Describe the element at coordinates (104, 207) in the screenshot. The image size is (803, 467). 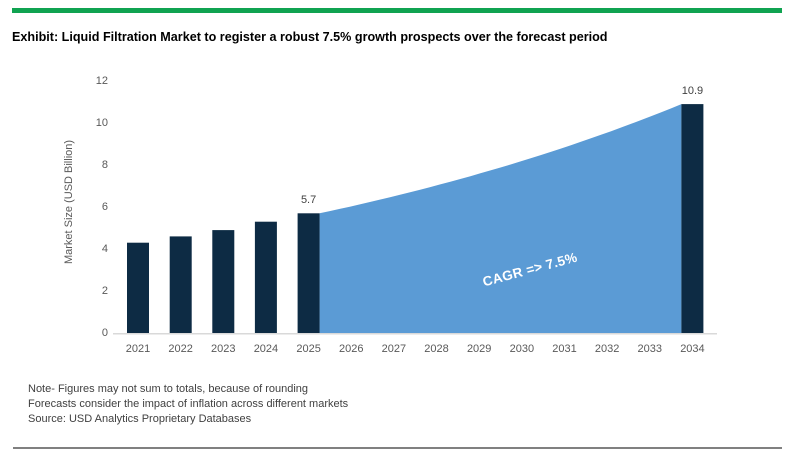
I see `y-tick-label: 6` at that location.